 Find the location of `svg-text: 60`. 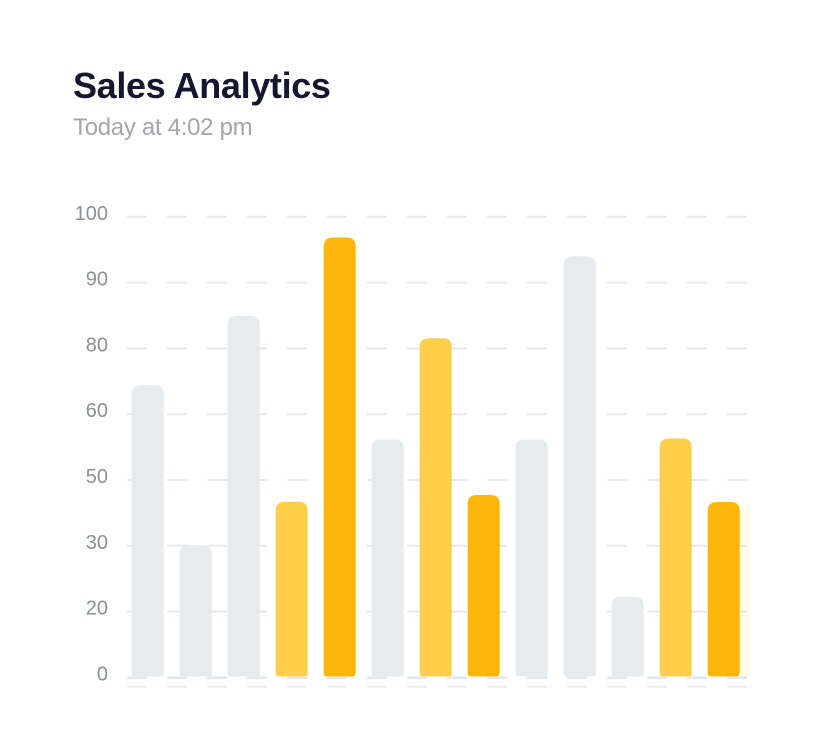

svg-text: 60 is located at coordinates (97, 411).